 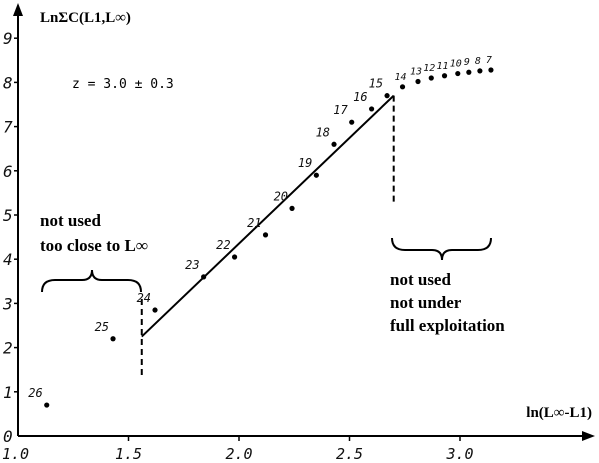 What do you see at coordinates (305, 163) in the screenshot?
I see `data-point-label-19: 19` at bounding box center [305, 163].